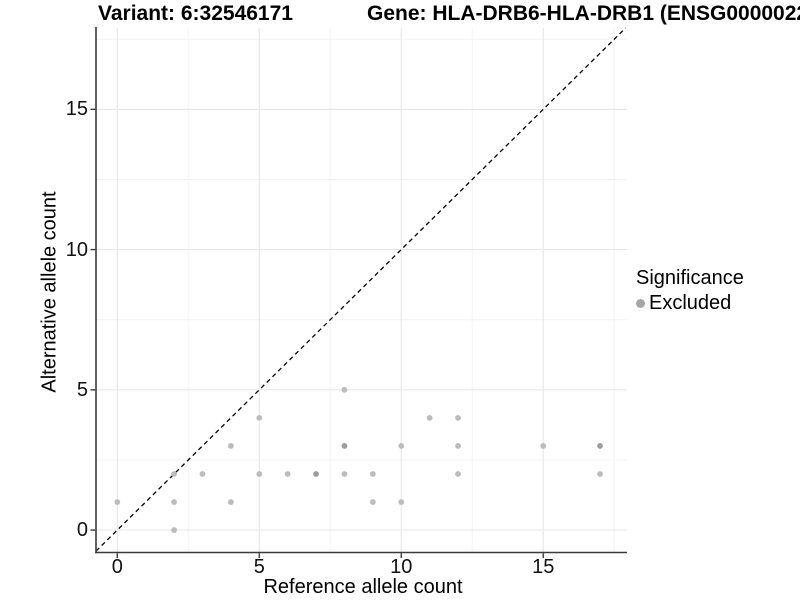 The height and width of the screenshot is (600, 800). I want to click on y-tick-label: 5, so click(82, 389).